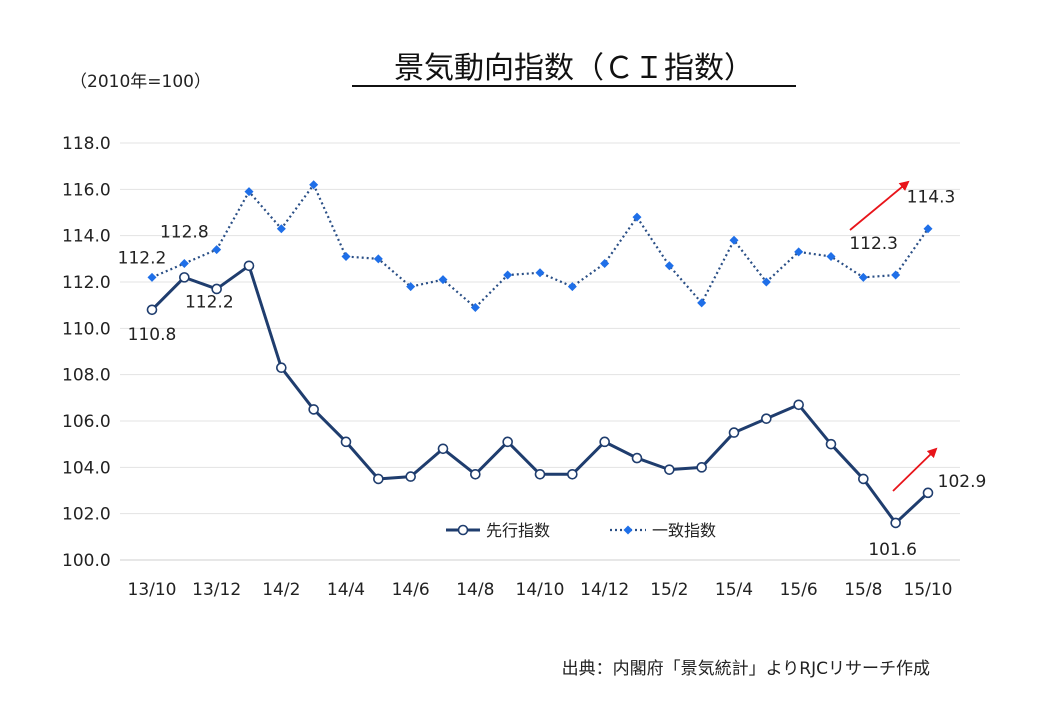 Image resolution: width=1040 pixels, height=720 pixels. What do you see at coordinates (873, 244) in the screenshot?
I see `data-label: 112.3` at bounding box center [873, 244].